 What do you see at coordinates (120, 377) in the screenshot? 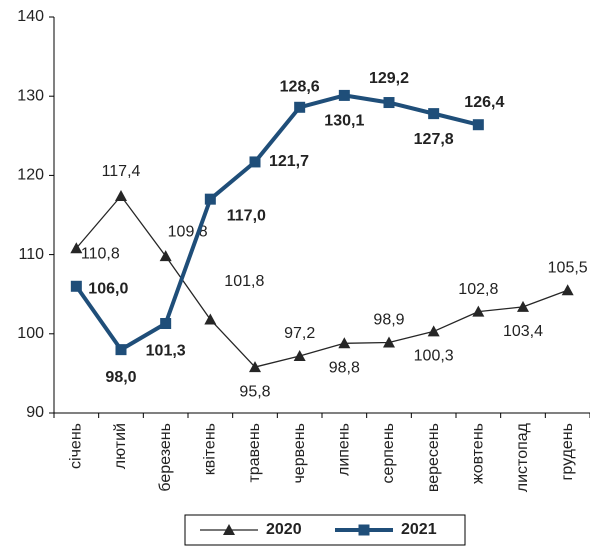
I see `data-label: 98,0` at bounding box center [120, 377].